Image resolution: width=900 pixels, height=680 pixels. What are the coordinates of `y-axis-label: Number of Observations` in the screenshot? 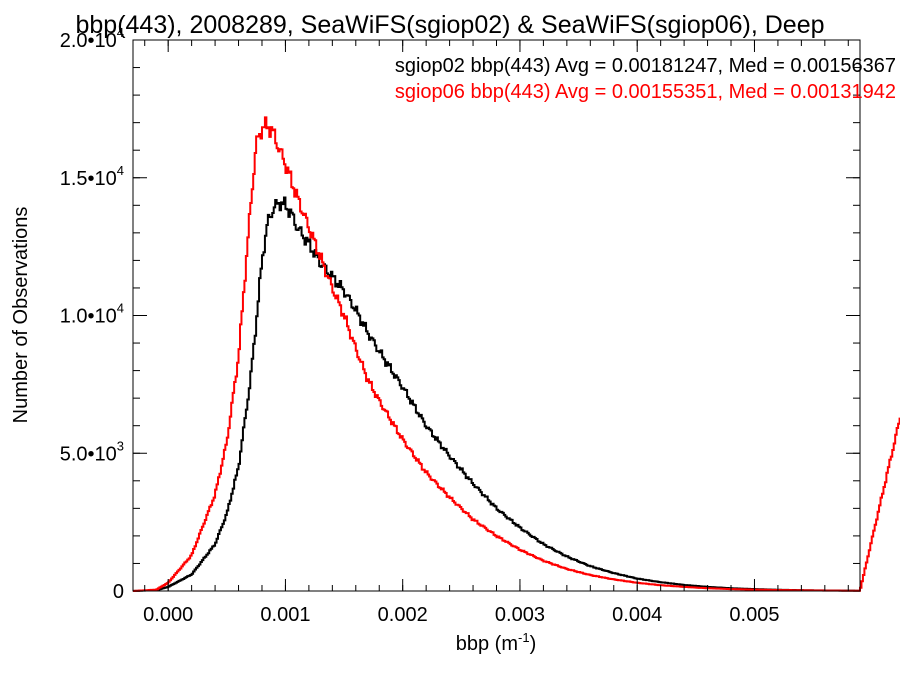 It's located at (21, 315).